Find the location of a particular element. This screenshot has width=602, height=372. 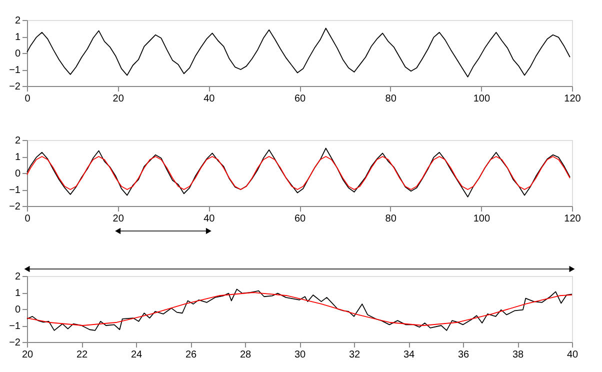

x-tick-label: 32 is located at coordinates (354, 355).